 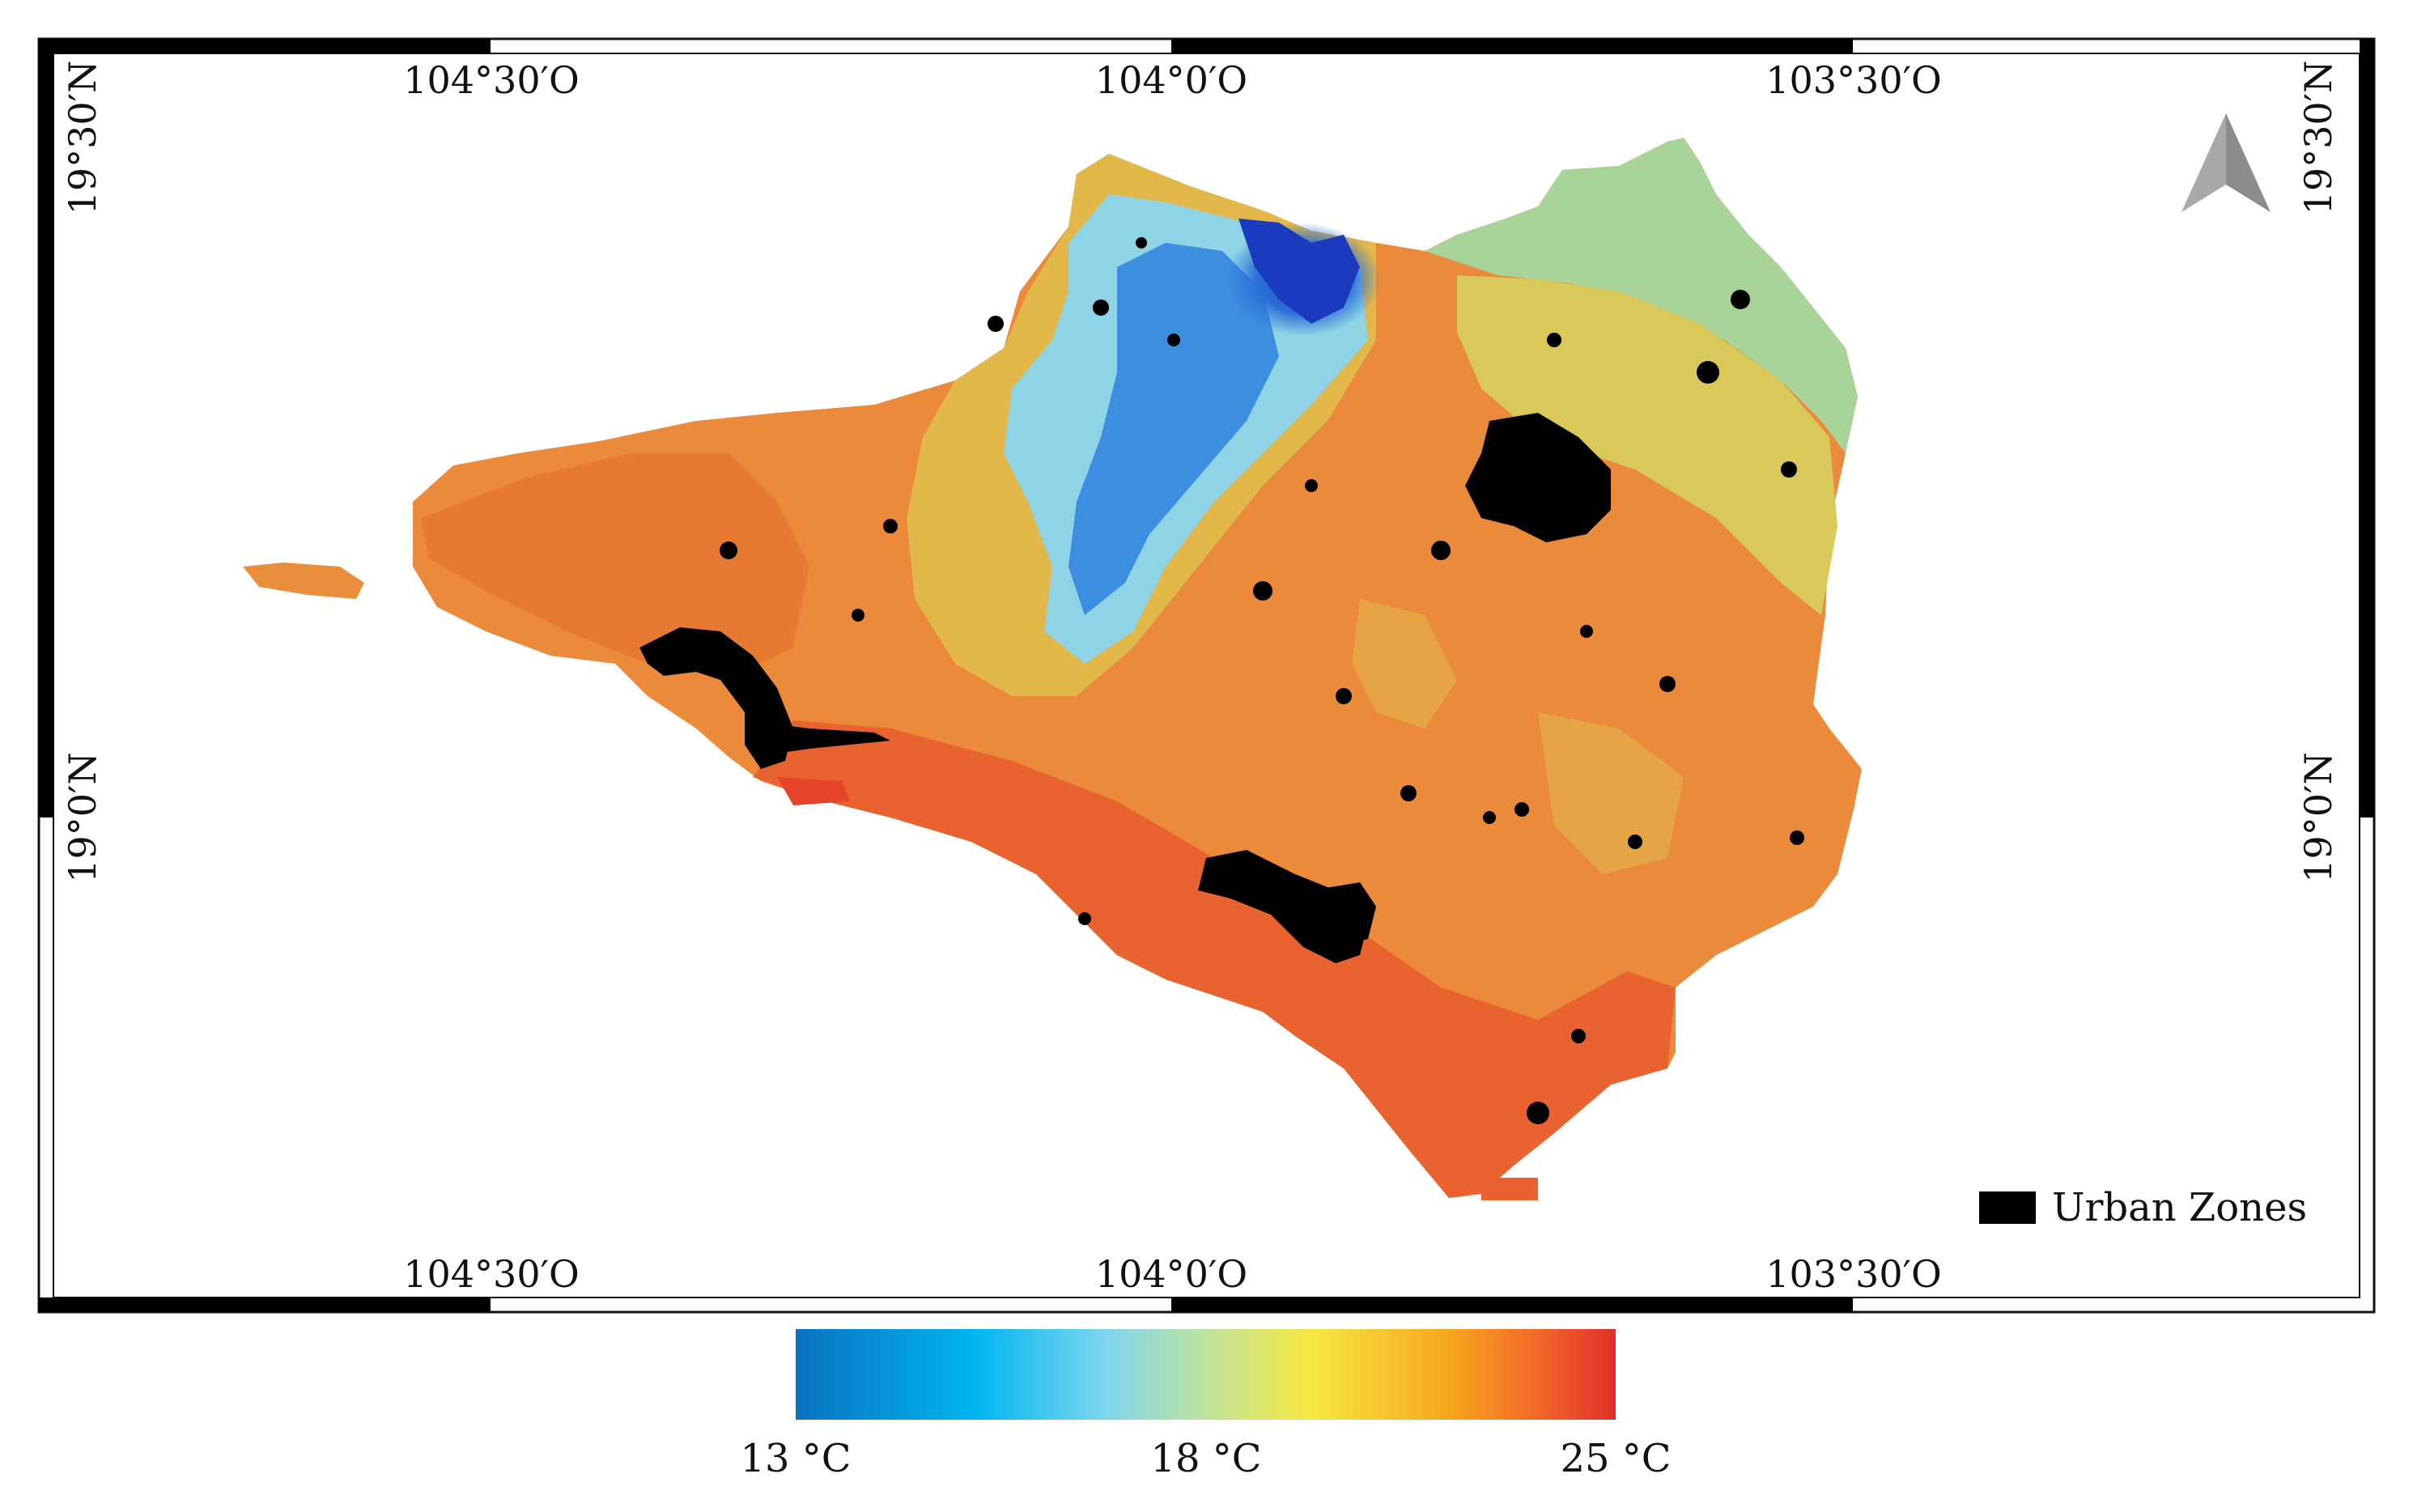 What do you see at coordinates (817, 738) in the screenshot?
I see `urban-zone-port-tail` at bounding box center [817, 738].